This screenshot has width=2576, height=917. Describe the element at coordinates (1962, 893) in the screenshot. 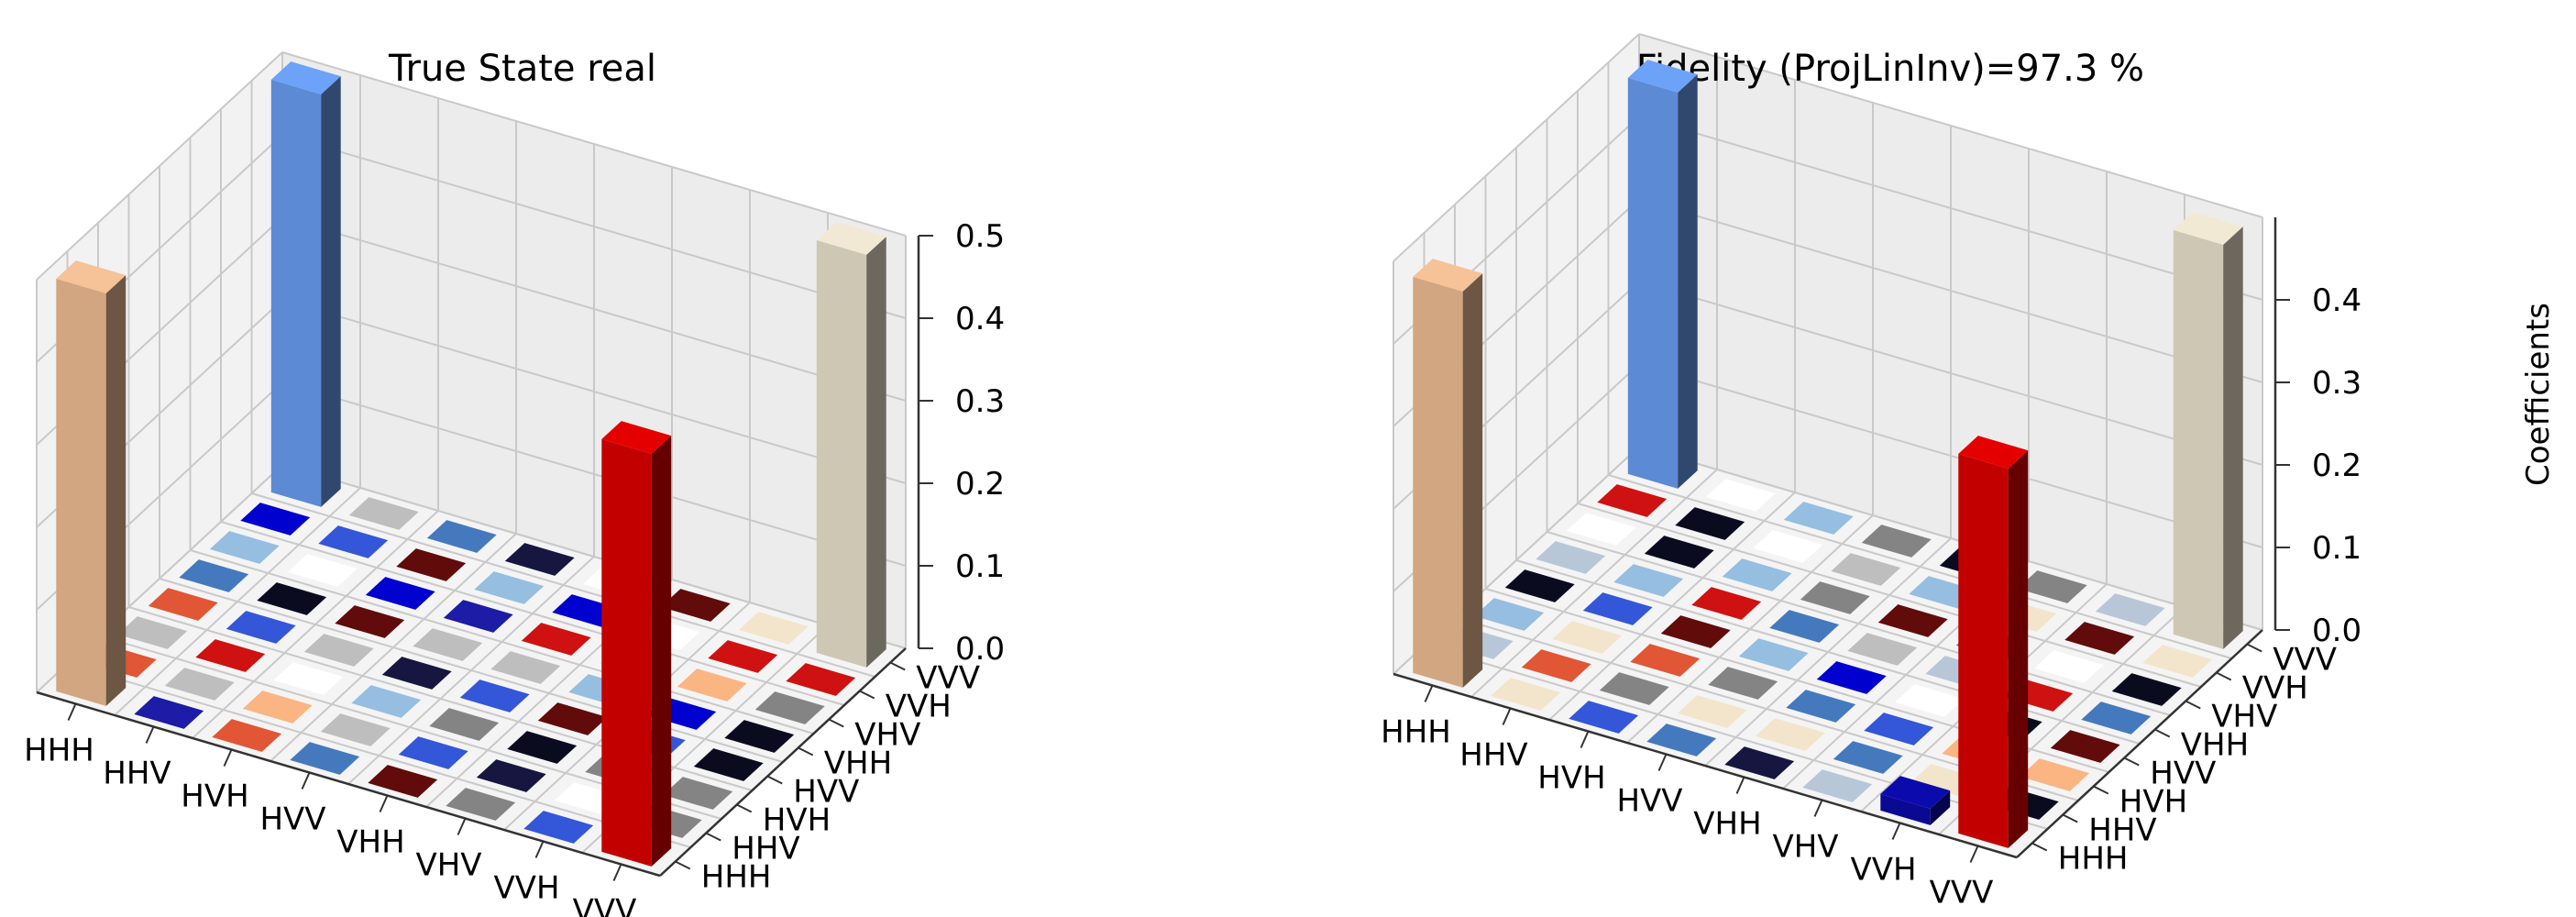

I see `x-tick-label: VVV` at that location.